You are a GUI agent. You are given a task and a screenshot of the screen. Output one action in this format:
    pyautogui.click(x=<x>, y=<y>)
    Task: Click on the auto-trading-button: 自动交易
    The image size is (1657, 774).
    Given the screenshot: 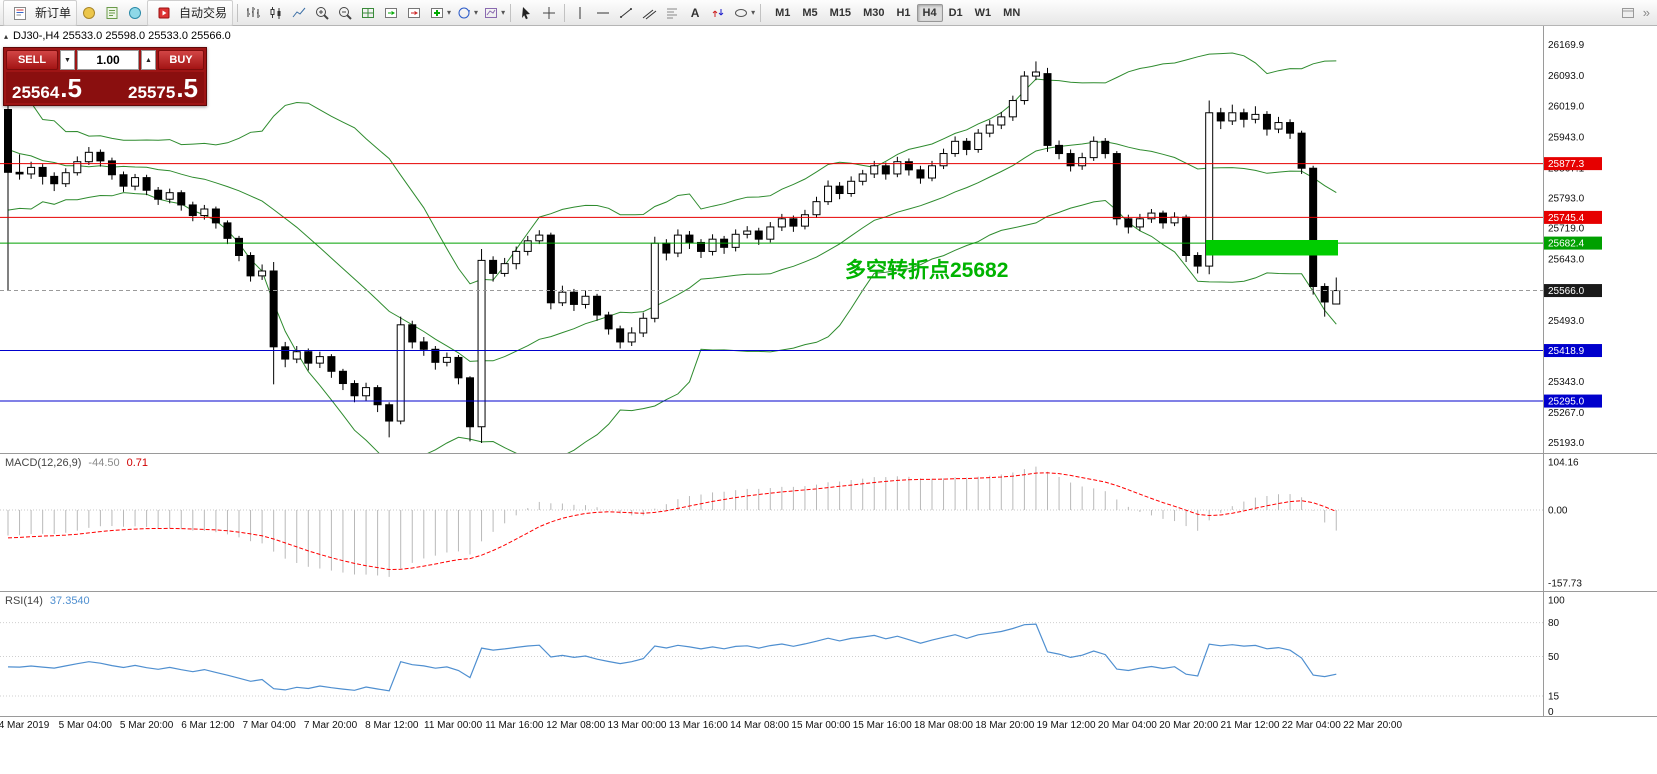 What is the action you would take?
    pyautogui.click(x=190, y=13)
    